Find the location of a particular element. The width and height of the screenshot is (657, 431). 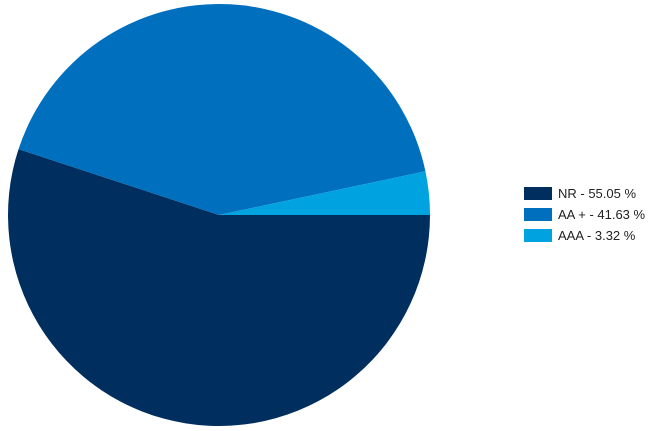

legend-item-aaa: AAA - 3.32 % is located at coordinates (584, 235).